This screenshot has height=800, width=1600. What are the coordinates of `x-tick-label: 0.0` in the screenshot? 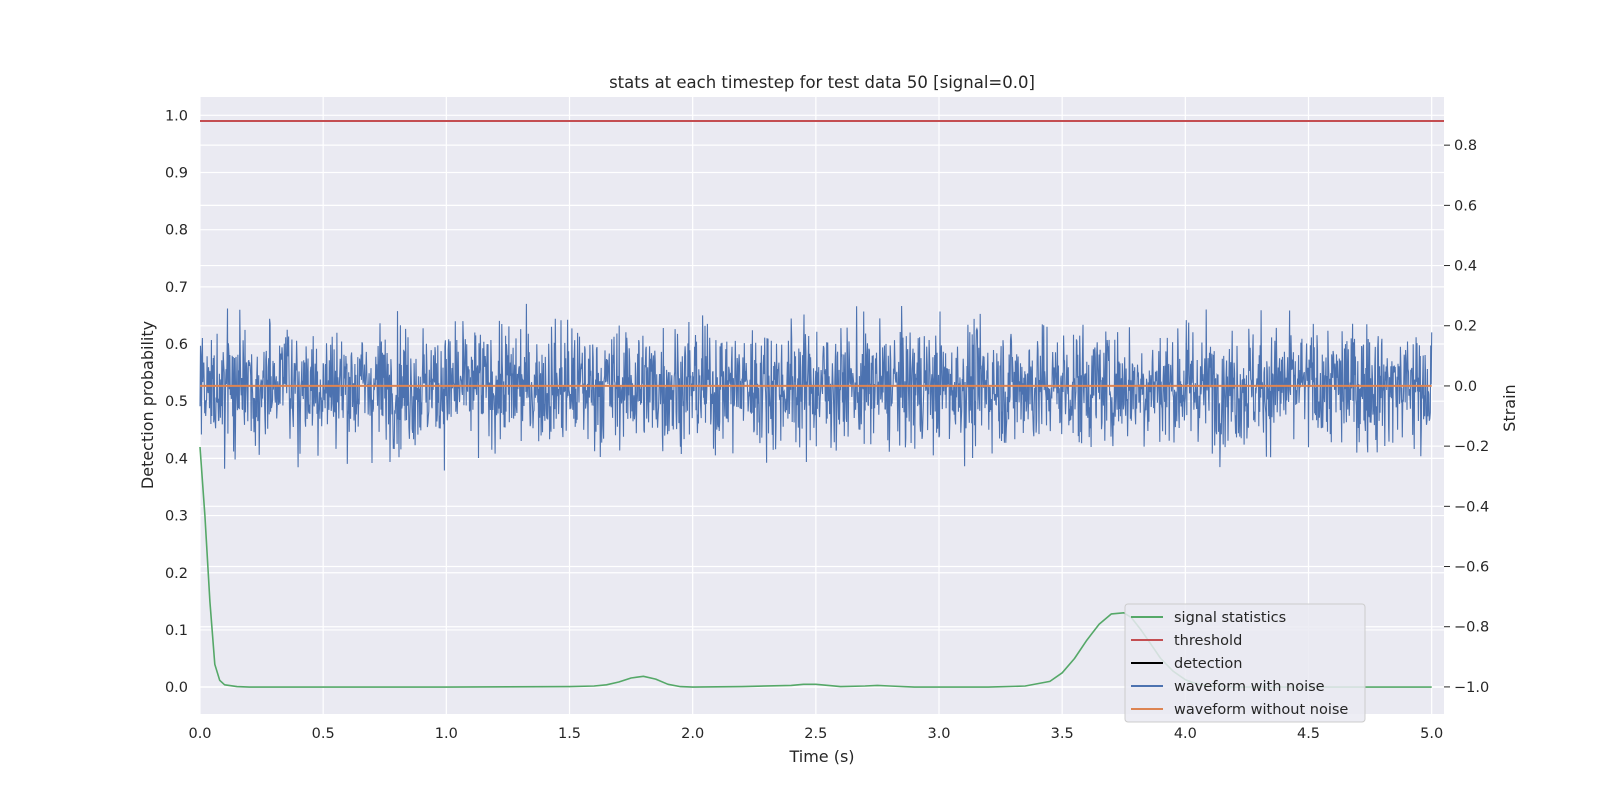 It's located at (199, 734).